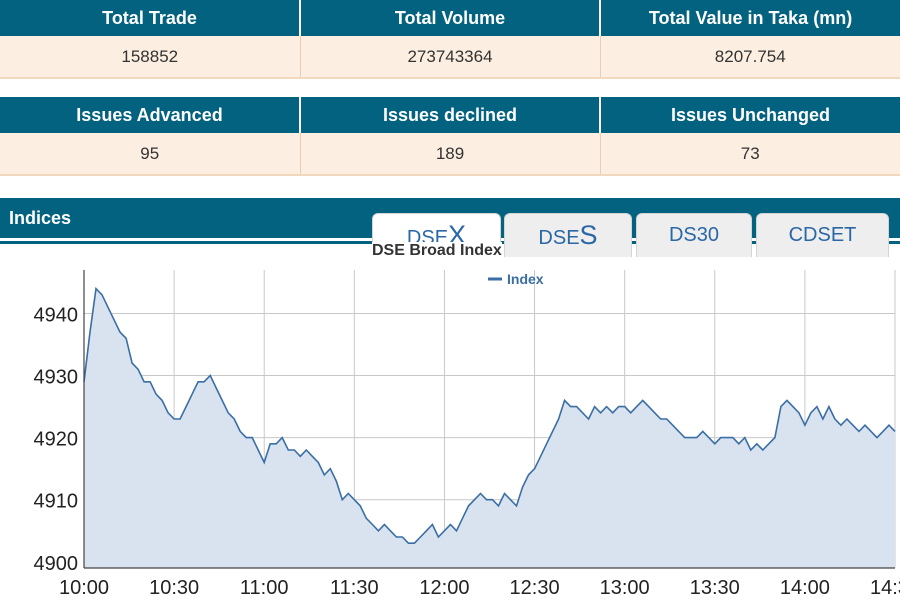 The width and height of the screenshot is (900, 600). I want to click on total-volume-value: 273743364, so click(450, 57).